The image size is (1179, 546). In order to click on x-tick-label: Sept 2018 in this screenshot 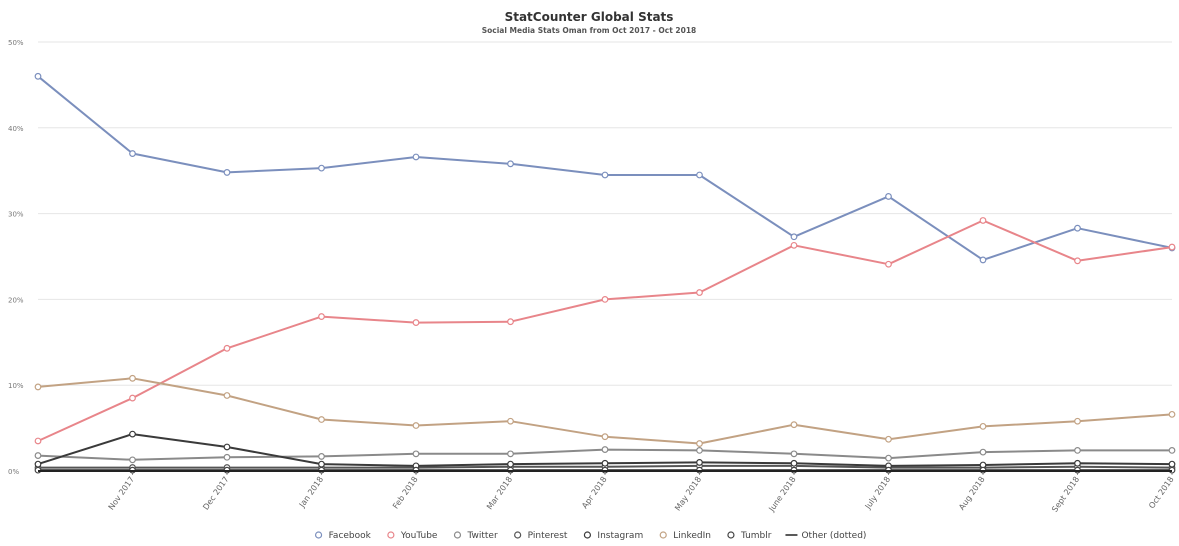, I will do `click(1065, 494)`.